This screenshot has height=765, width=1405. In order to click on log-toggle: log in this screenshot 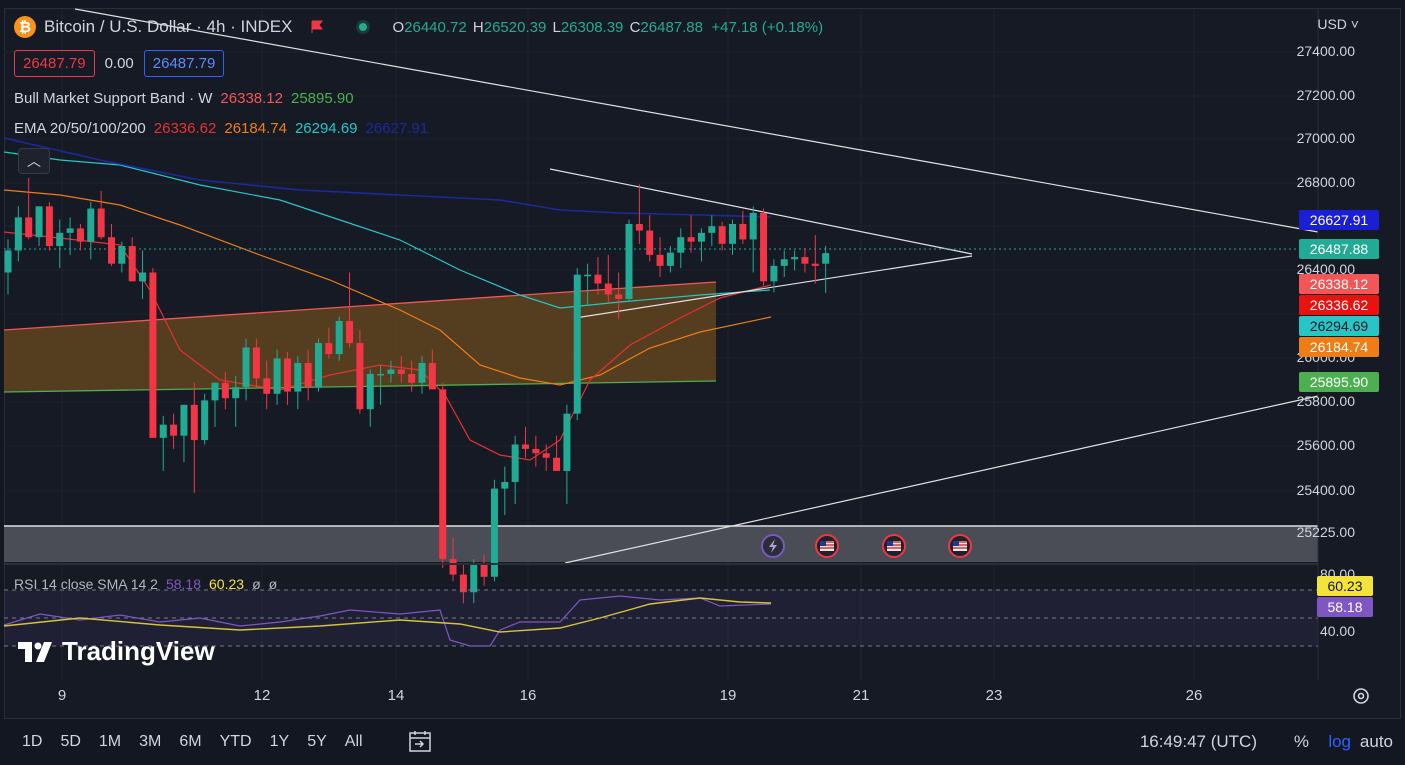, I will do `click(1339, 741)`.